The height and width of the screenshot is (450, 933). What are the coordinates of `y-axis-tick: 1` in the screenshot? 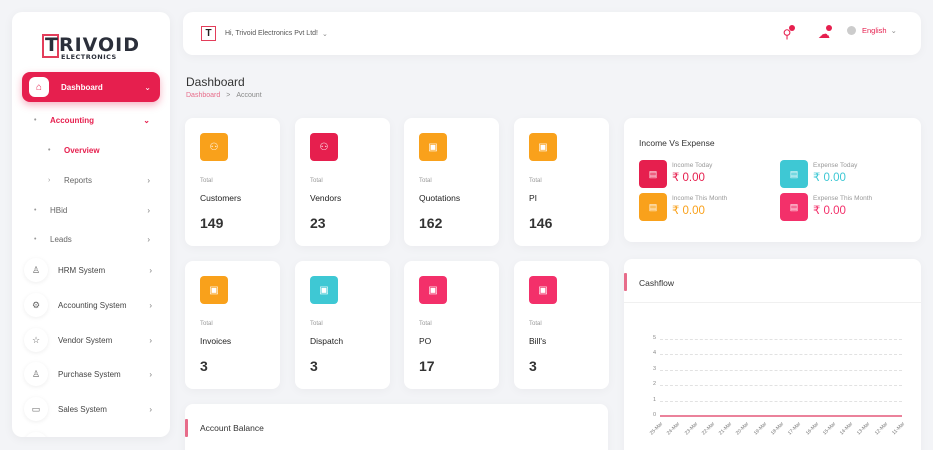 It's located at (654, 399).